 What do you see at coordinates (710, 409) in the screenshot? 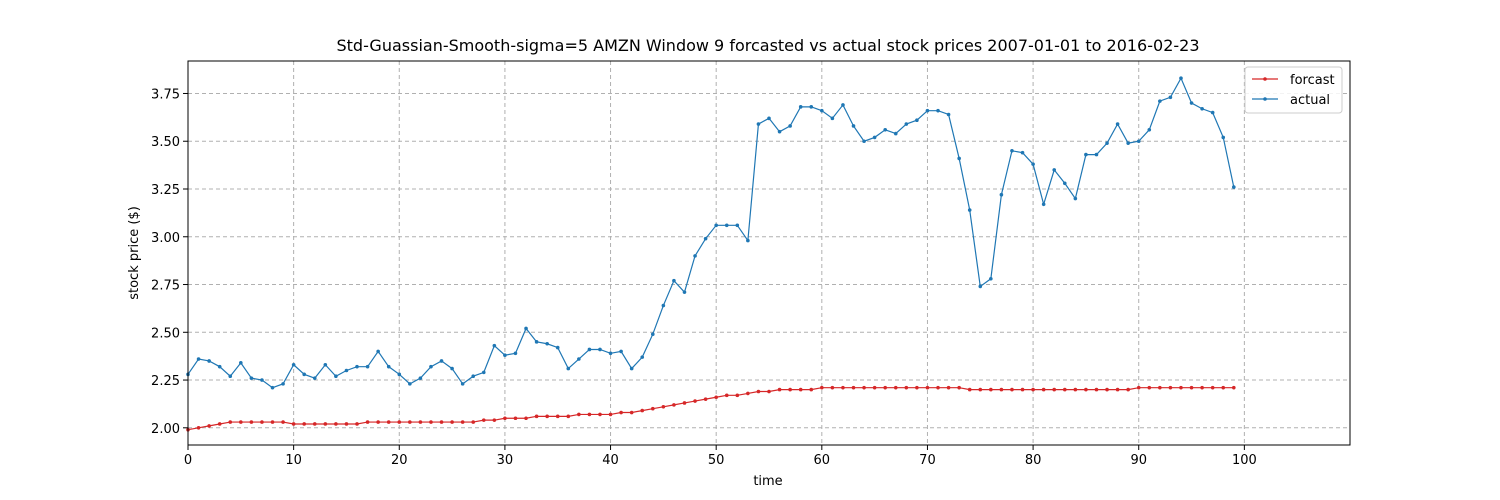
I see `series-line-forcast` at bounding box center [710, 409].